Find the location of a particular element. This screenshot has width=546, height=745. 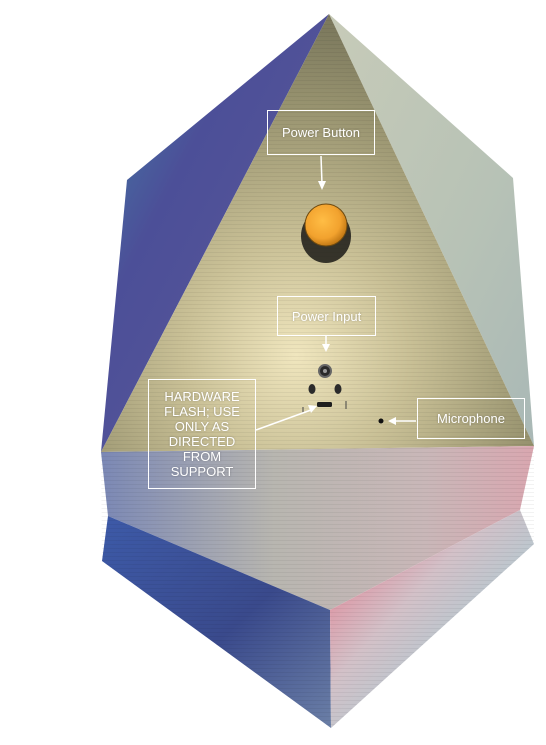

microphone-hole is located at coordinates (381, 421).